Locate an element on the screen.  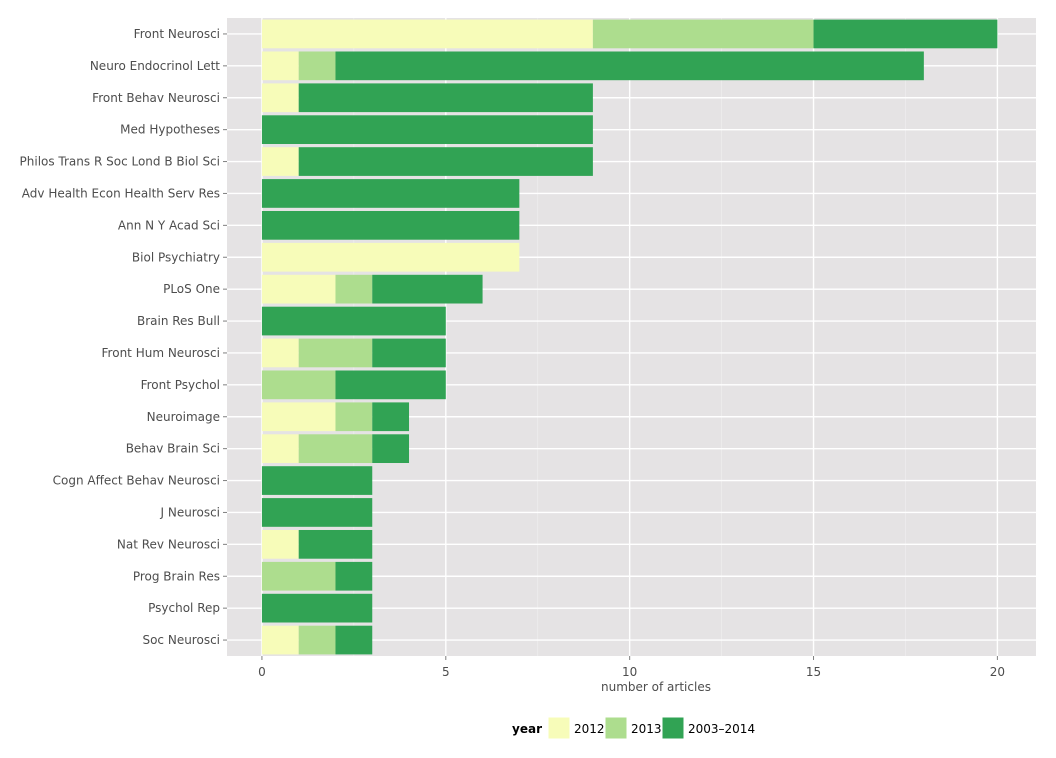
y-tick-label: Front Neurosci is located at coordinates (177, 34).